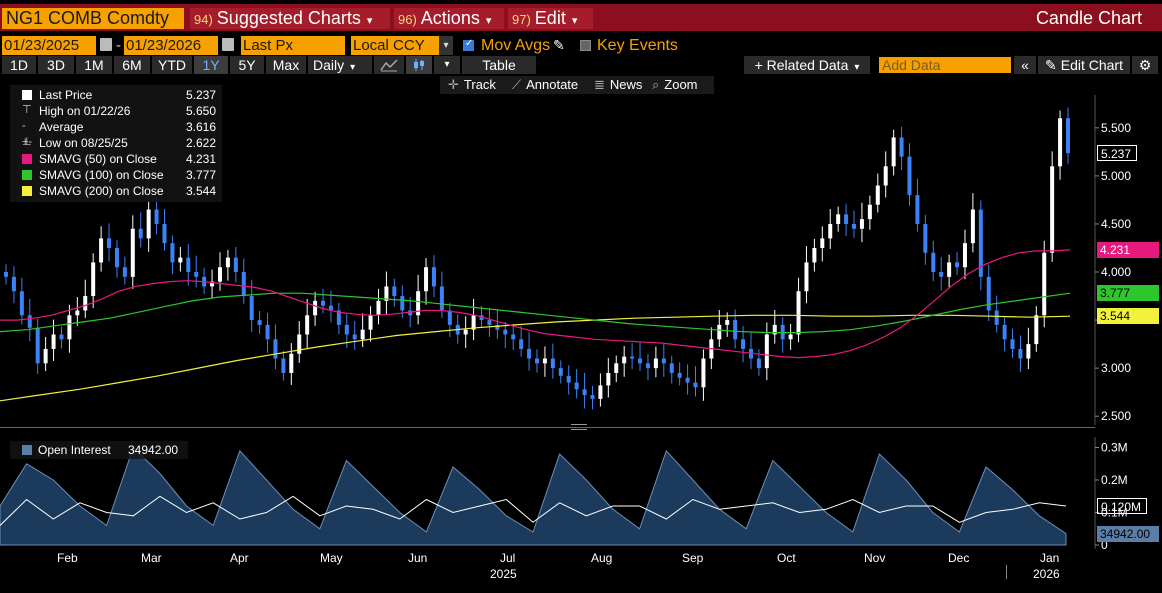 The height and width of the screenshot is (593, 1162). What do you see at coordinates (247, 65) in the screenshot?
I see `period-5y-button: 5Y` at bounding box center [247, 65].